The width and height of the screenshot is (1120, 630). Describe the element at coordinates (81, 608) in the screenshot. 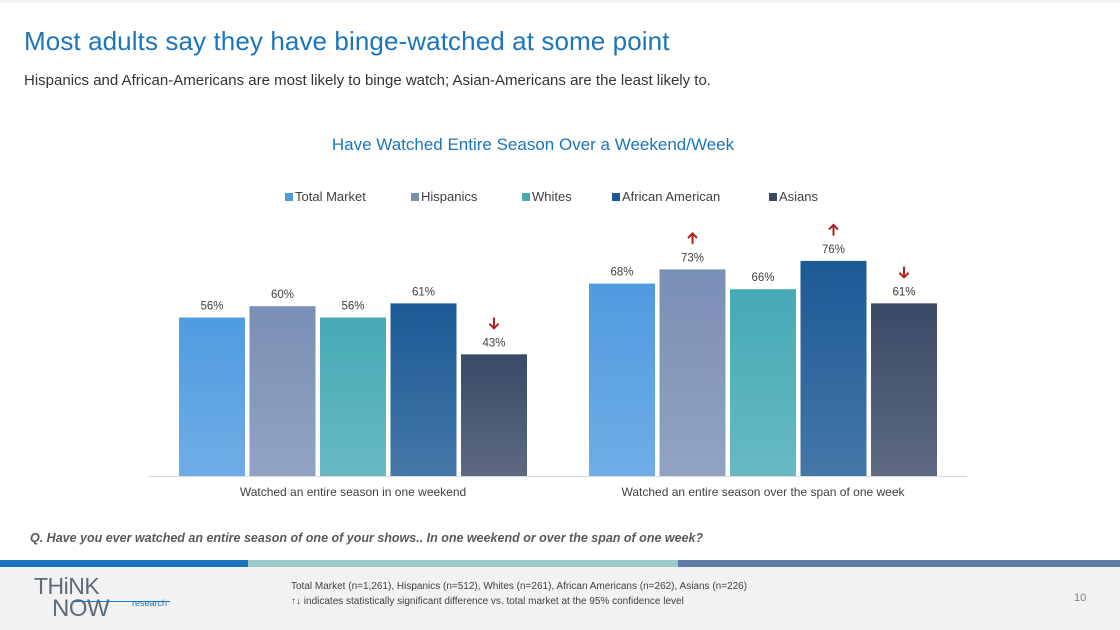

I see `logo-now: NOW` at that location.